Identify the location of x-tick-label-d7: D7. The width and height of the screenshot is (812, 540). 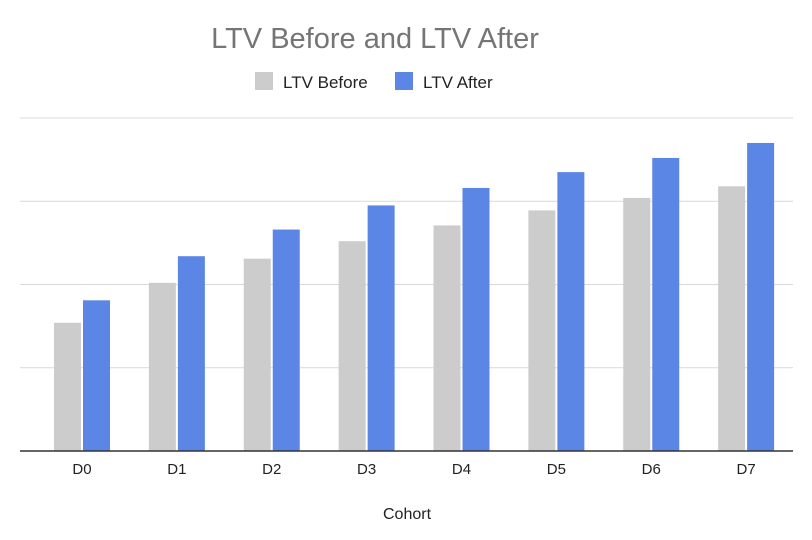
(746, 469).